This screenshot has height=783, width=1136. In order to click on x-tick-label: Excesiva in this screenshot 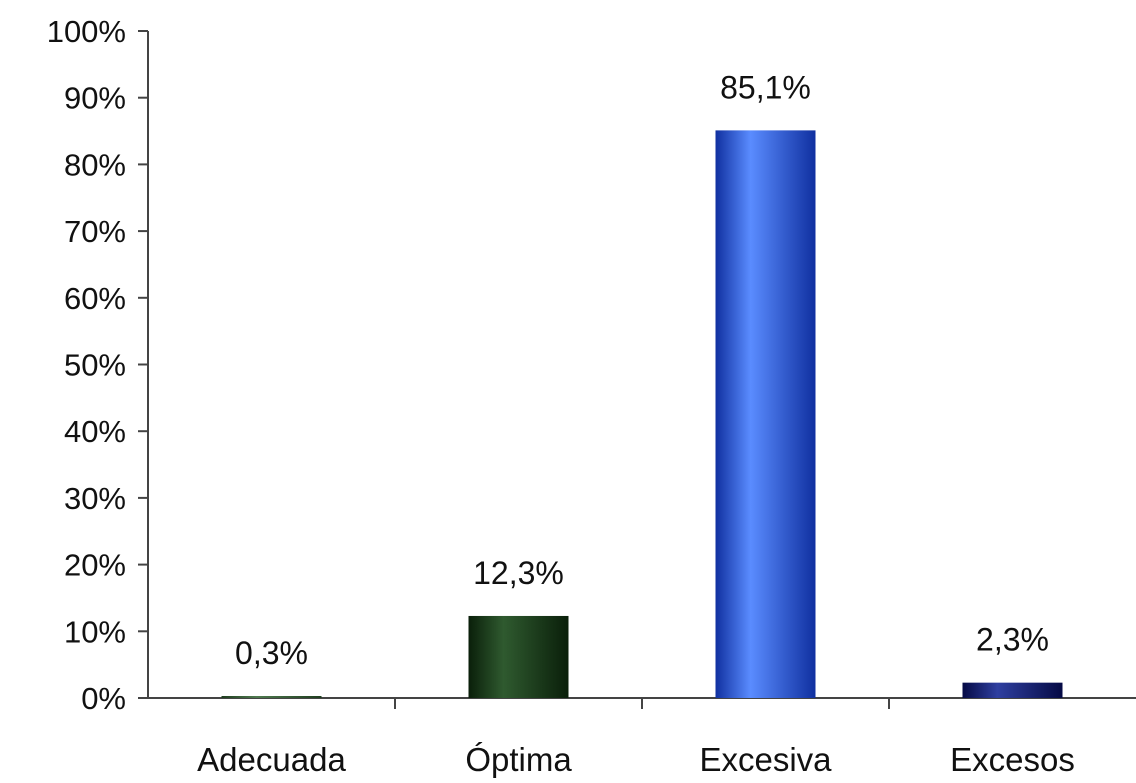, I will do `click(765, 759)`.